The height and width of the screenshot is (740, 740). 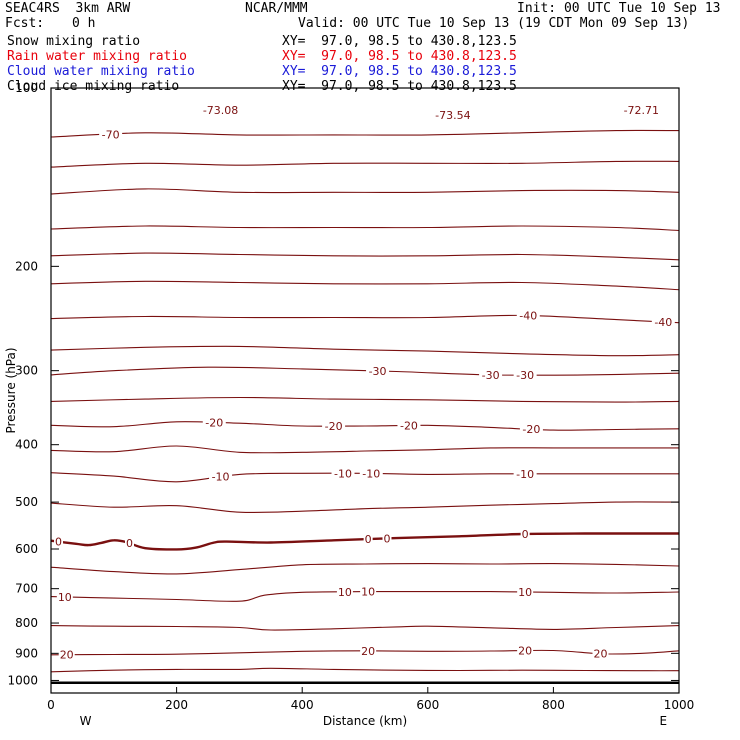 What do you see at coordinates (427, 705) in the screenshot?
I see `x-tick-label: 600` at bounding box center [427, 705].